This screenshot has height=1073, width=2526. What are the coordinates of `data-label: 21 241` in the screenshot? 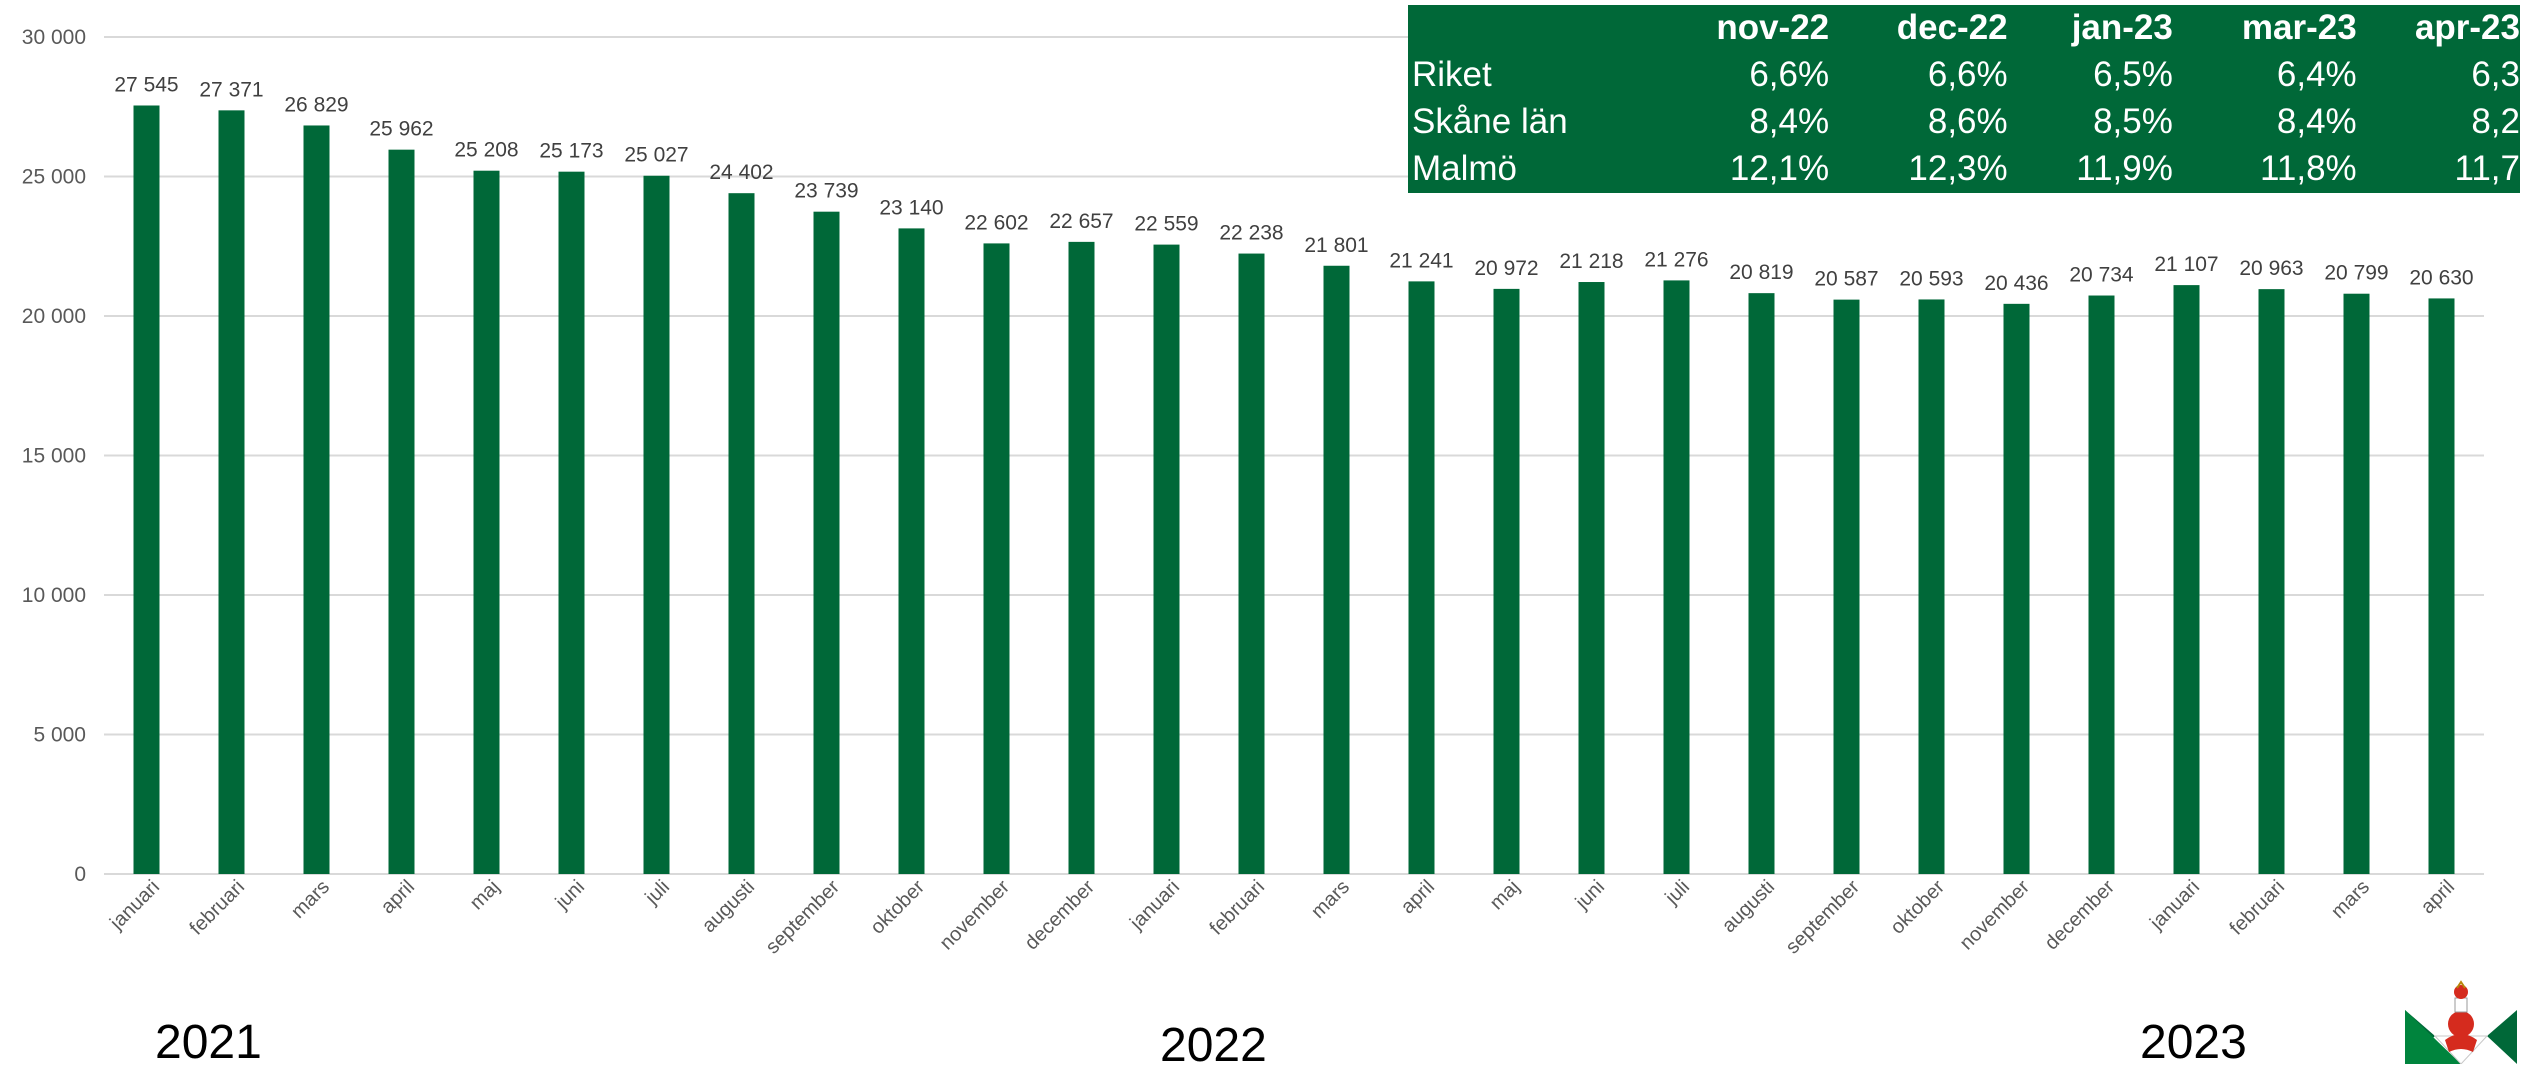 It's located at (1421, 260).